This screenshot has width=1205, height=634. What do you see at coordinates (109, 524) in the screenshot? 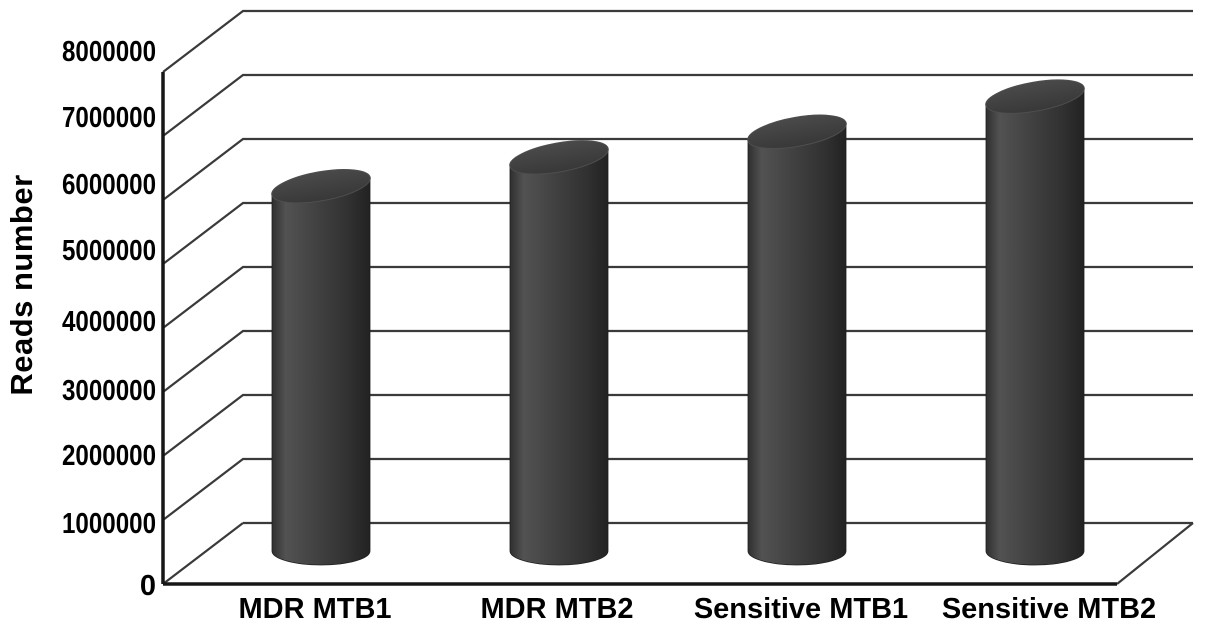
I see `y-tick-label: 1000000` at bounding box center [109, 524].